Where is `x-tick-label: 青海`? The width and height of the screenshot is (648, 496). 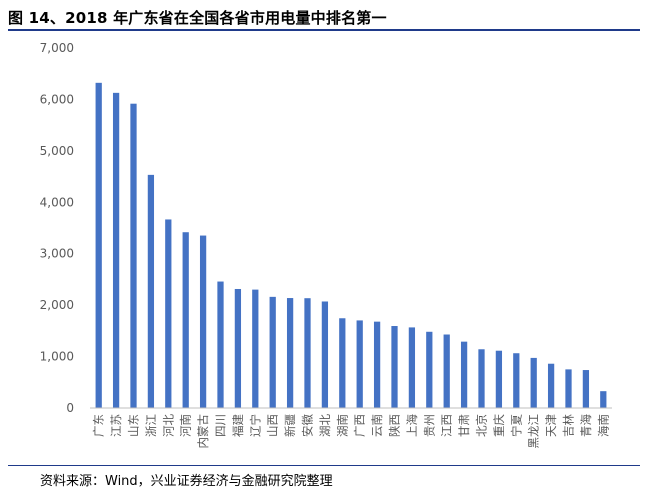
x-tick-label: 青海 is located at coordinates (586, 425).